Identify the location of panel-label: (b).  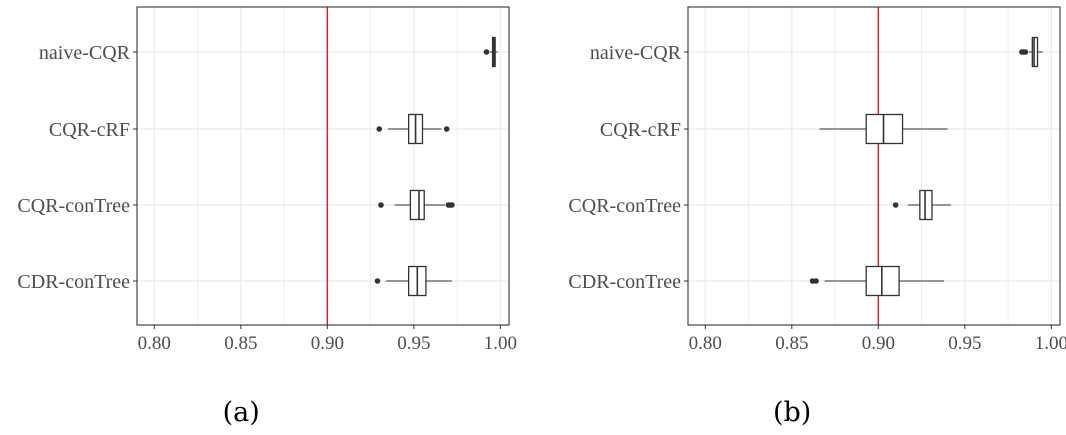
(792, 412).